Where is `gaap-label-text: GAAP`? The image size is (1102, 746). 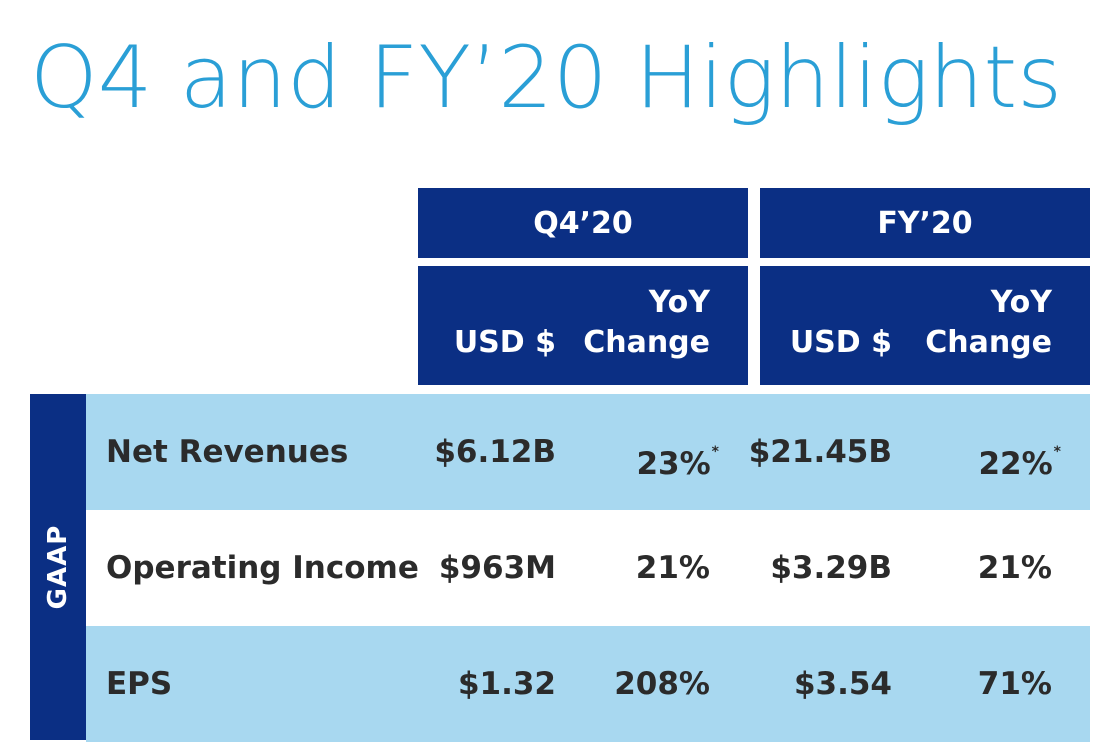
gaap-label-text: GAAP is located at coordinates (58, 567).